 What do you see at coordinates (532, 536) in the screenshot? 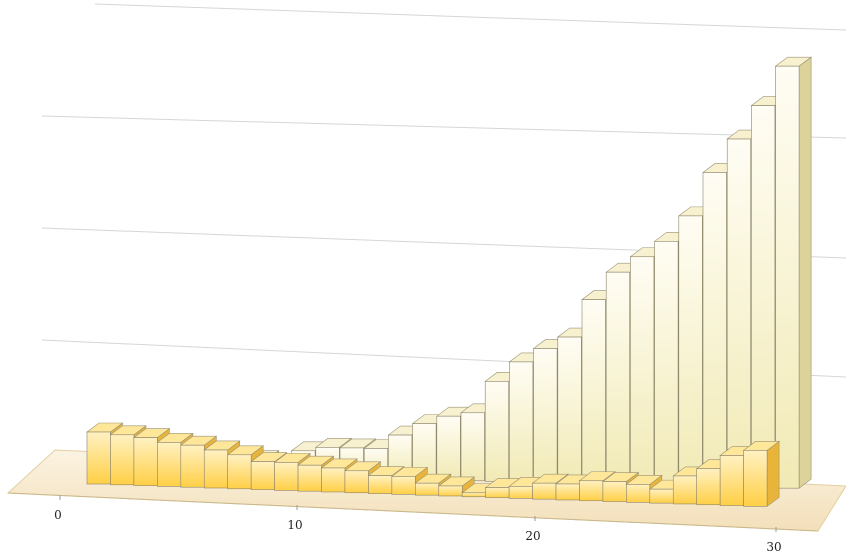
I see `x-tick-label: 20` at bounding box center [532, 536].